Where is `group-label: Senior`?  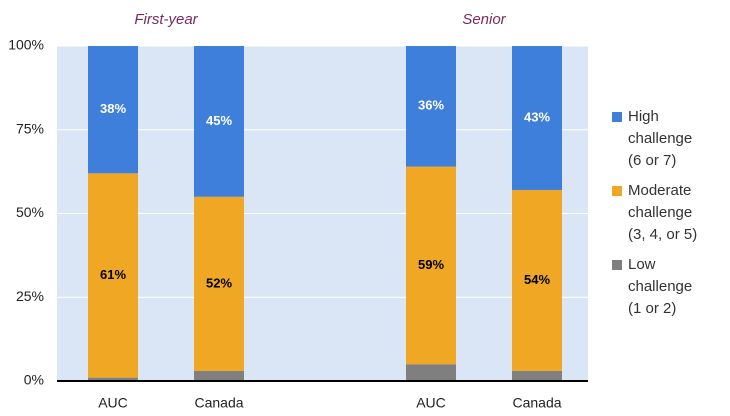 group-label: Senior is located at coordinates (484, 19).